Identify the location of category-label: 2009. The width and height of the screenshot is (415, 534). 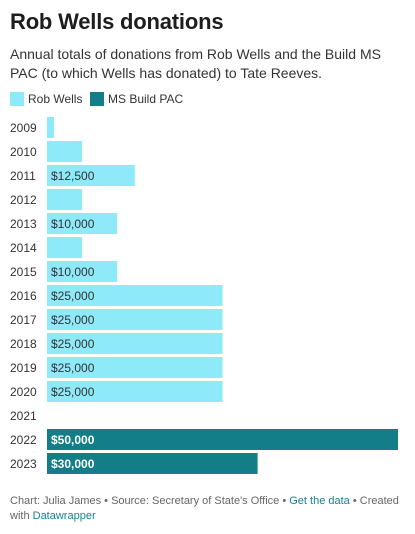
(23, 128).